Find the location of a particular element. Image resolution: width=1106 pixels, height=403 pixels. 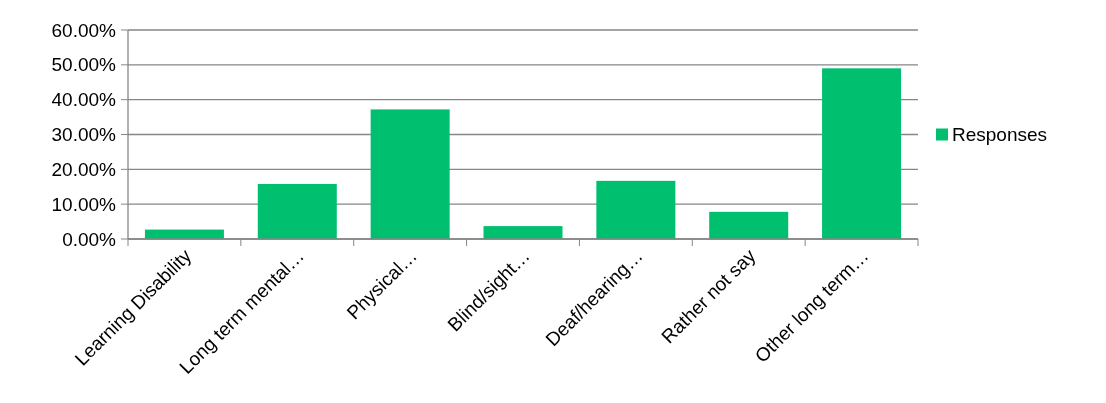

y-tick-label: 30.00% is located at coordinates (84, 135).